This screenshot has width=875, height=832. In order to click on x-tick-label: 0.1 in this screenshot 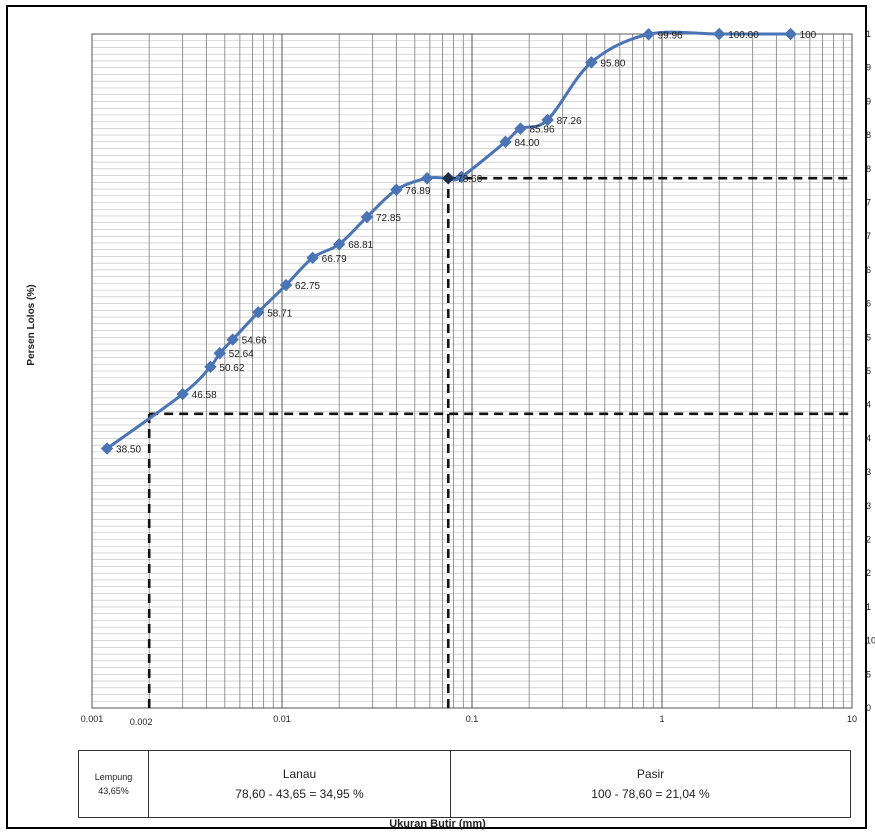, I will do `click(472, 719)`.